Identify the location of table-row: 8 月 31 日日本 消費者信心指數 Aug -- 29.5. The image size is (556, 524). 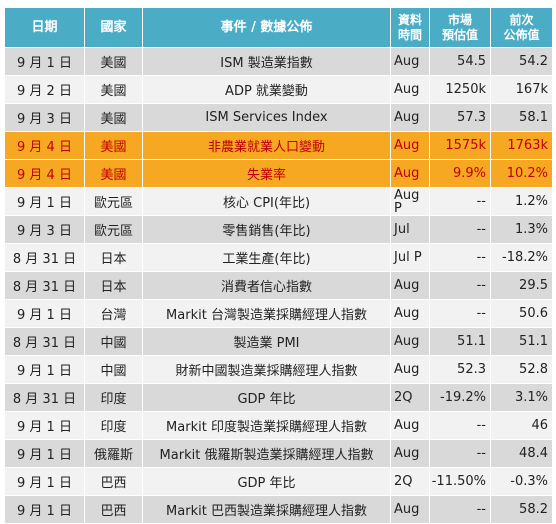
(278, 285).